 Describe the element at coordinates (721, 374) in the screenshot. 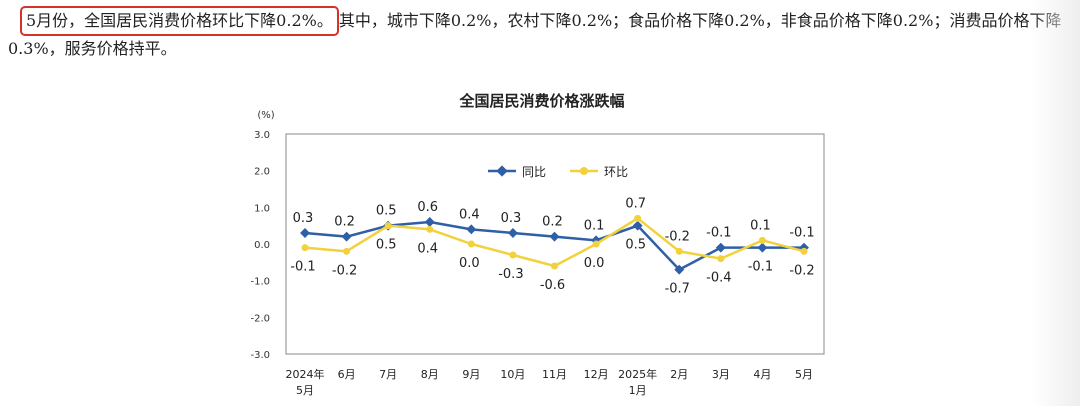

I see `x-tick-label: 3月` at that location.